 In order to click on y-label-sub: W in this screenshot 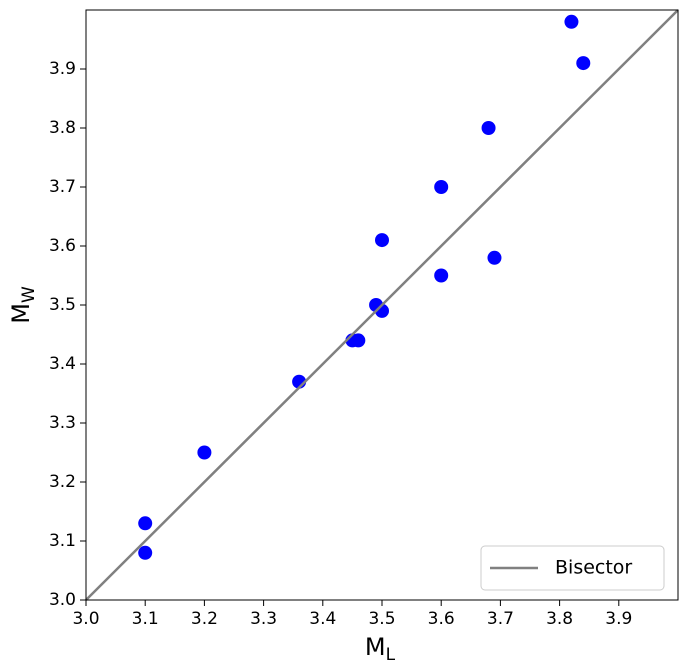, I will do `click(29, 294)`.